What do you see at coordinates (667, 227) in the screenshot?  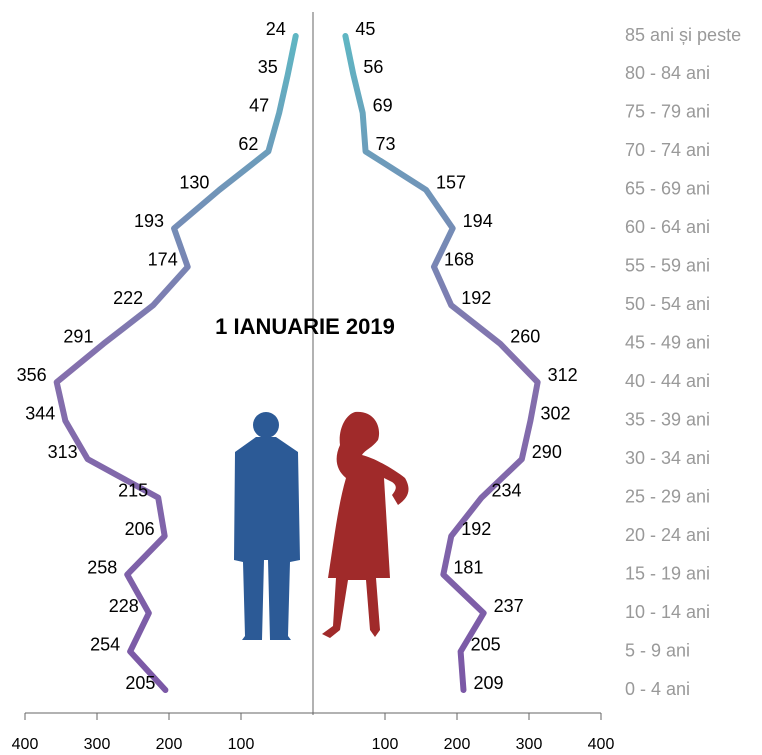 I see `category-label: 60 - 64 ani` at bounding box center [667, 227].